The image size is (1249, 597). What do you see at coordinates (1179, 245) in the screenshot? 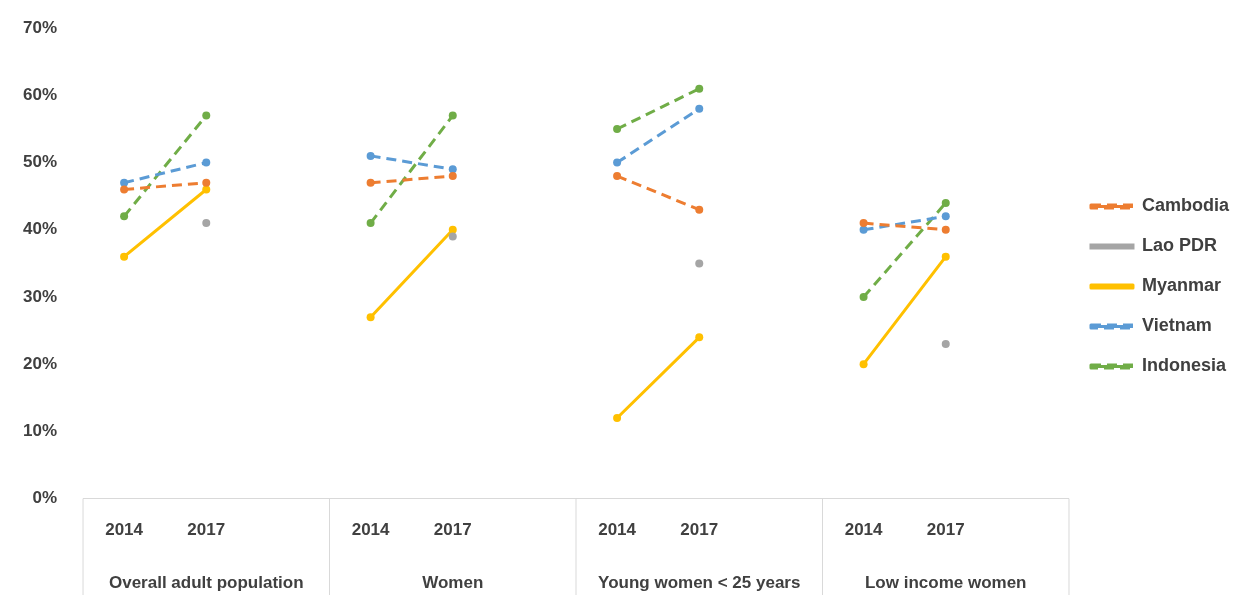
I see `legend-label: Lao PDR` at bounding box center [1179, 245].